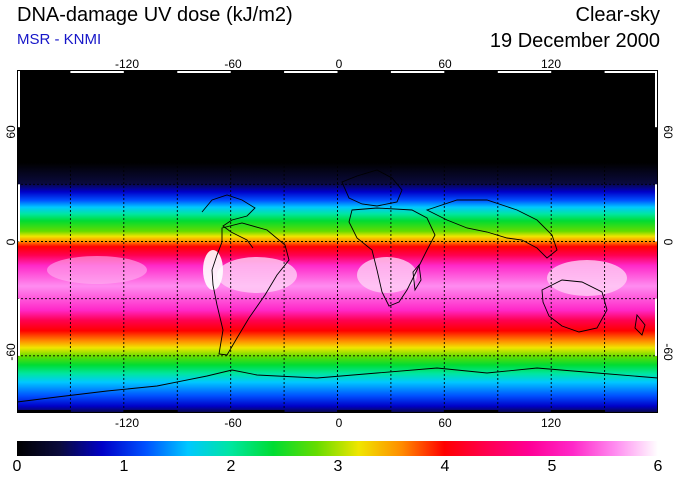 The width and height of the screenshot is (678, 480). Describe the element at coordinates (658, 466) in the screenshot. I see `colorbar-tick-label: 6` at that location.